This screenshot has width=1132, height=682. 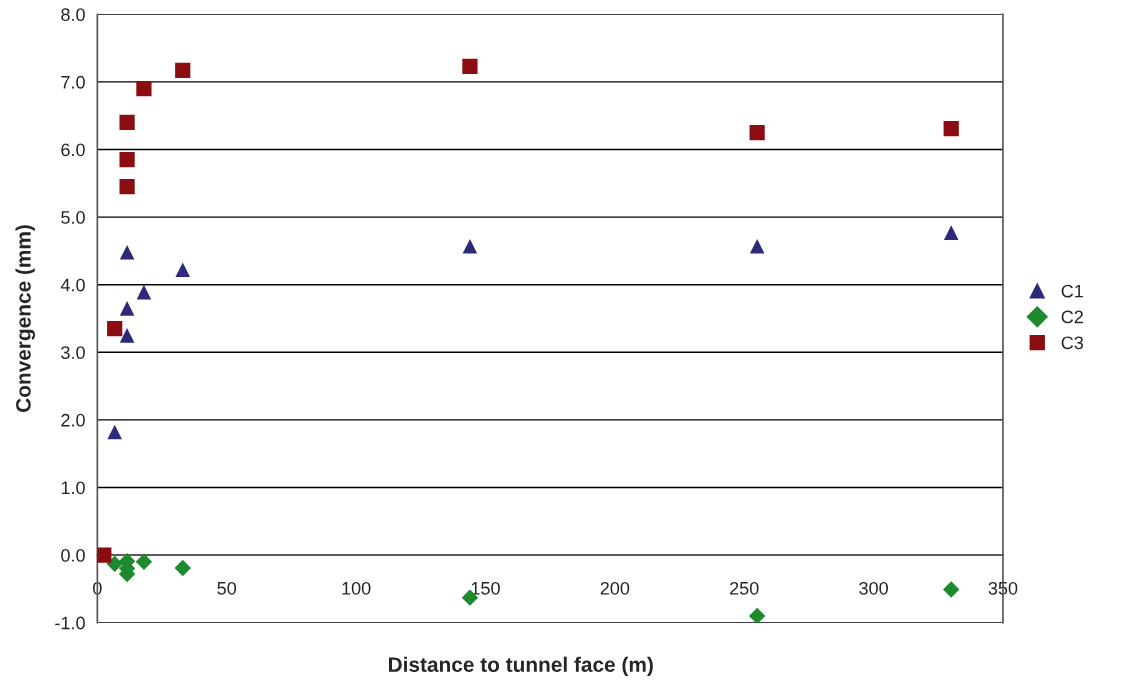 What do you see at coordinates (73, 420) in the screenshot?
I see `y-tick-label: 2.0` at bounding box center [73, 420].